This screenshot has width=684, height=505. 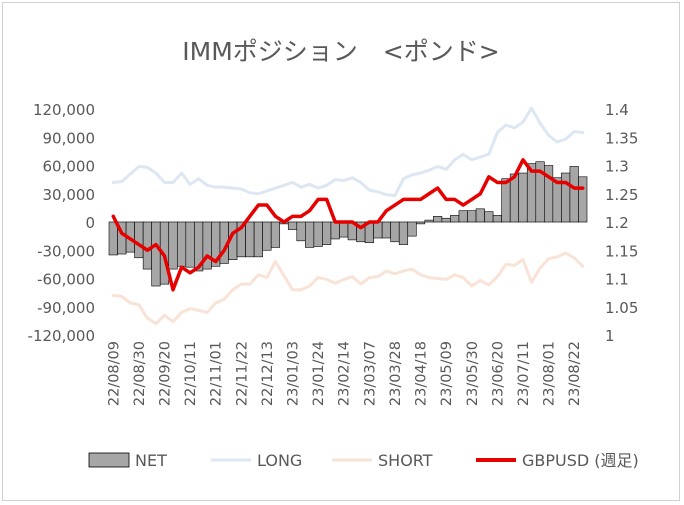 I want to click on y-left-tick-label: -90,000, so click(x=66, y=308).